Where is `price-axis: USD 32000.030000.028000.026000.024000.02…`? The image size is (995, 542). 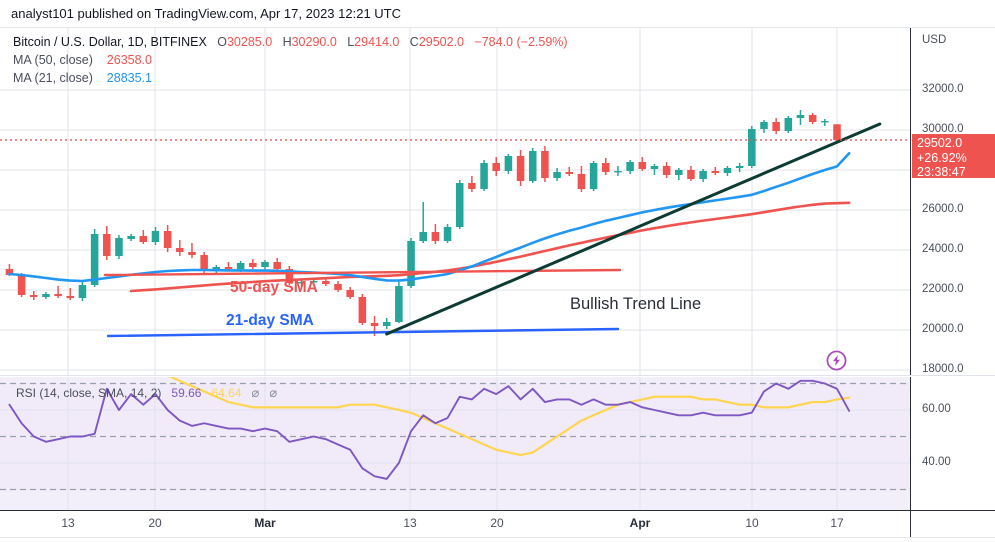
price-axis: USD 32000.030000.028000.026000.024000.02… is located at coordinates (952, 201).